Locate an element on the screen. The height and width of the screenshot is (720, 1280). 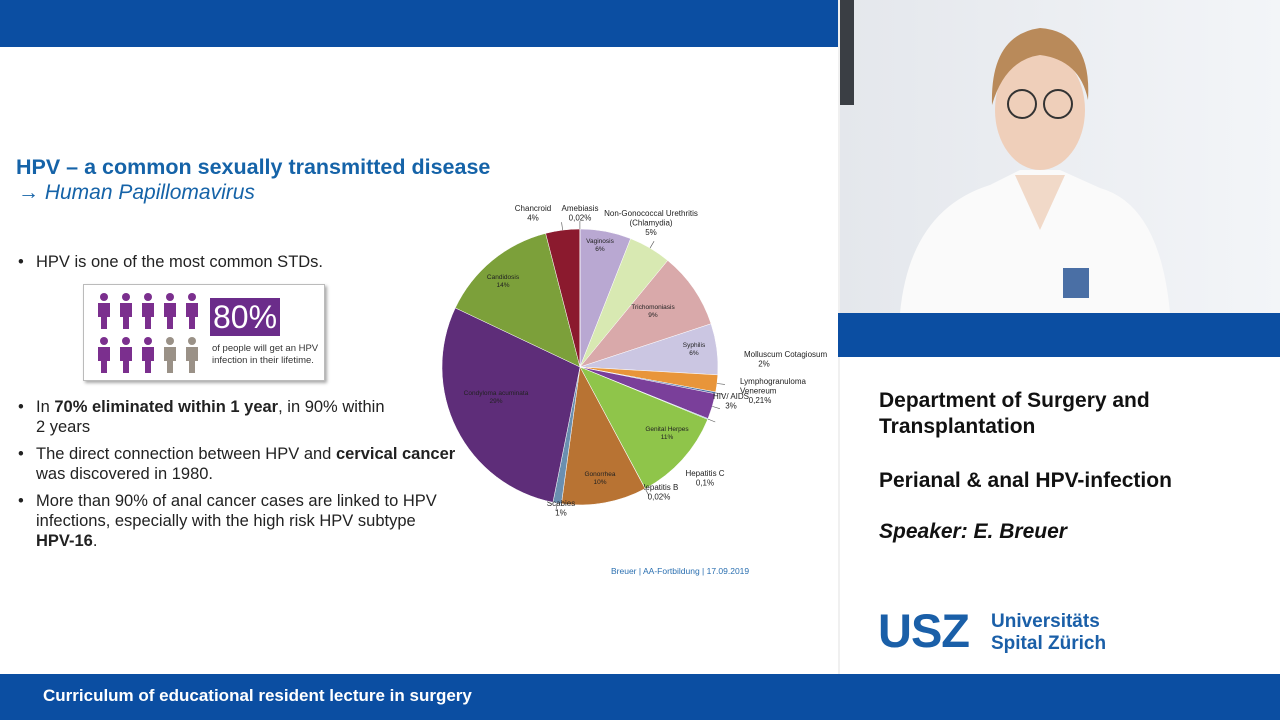
slice-value-label: 10% is located at coordinates (599, 482).